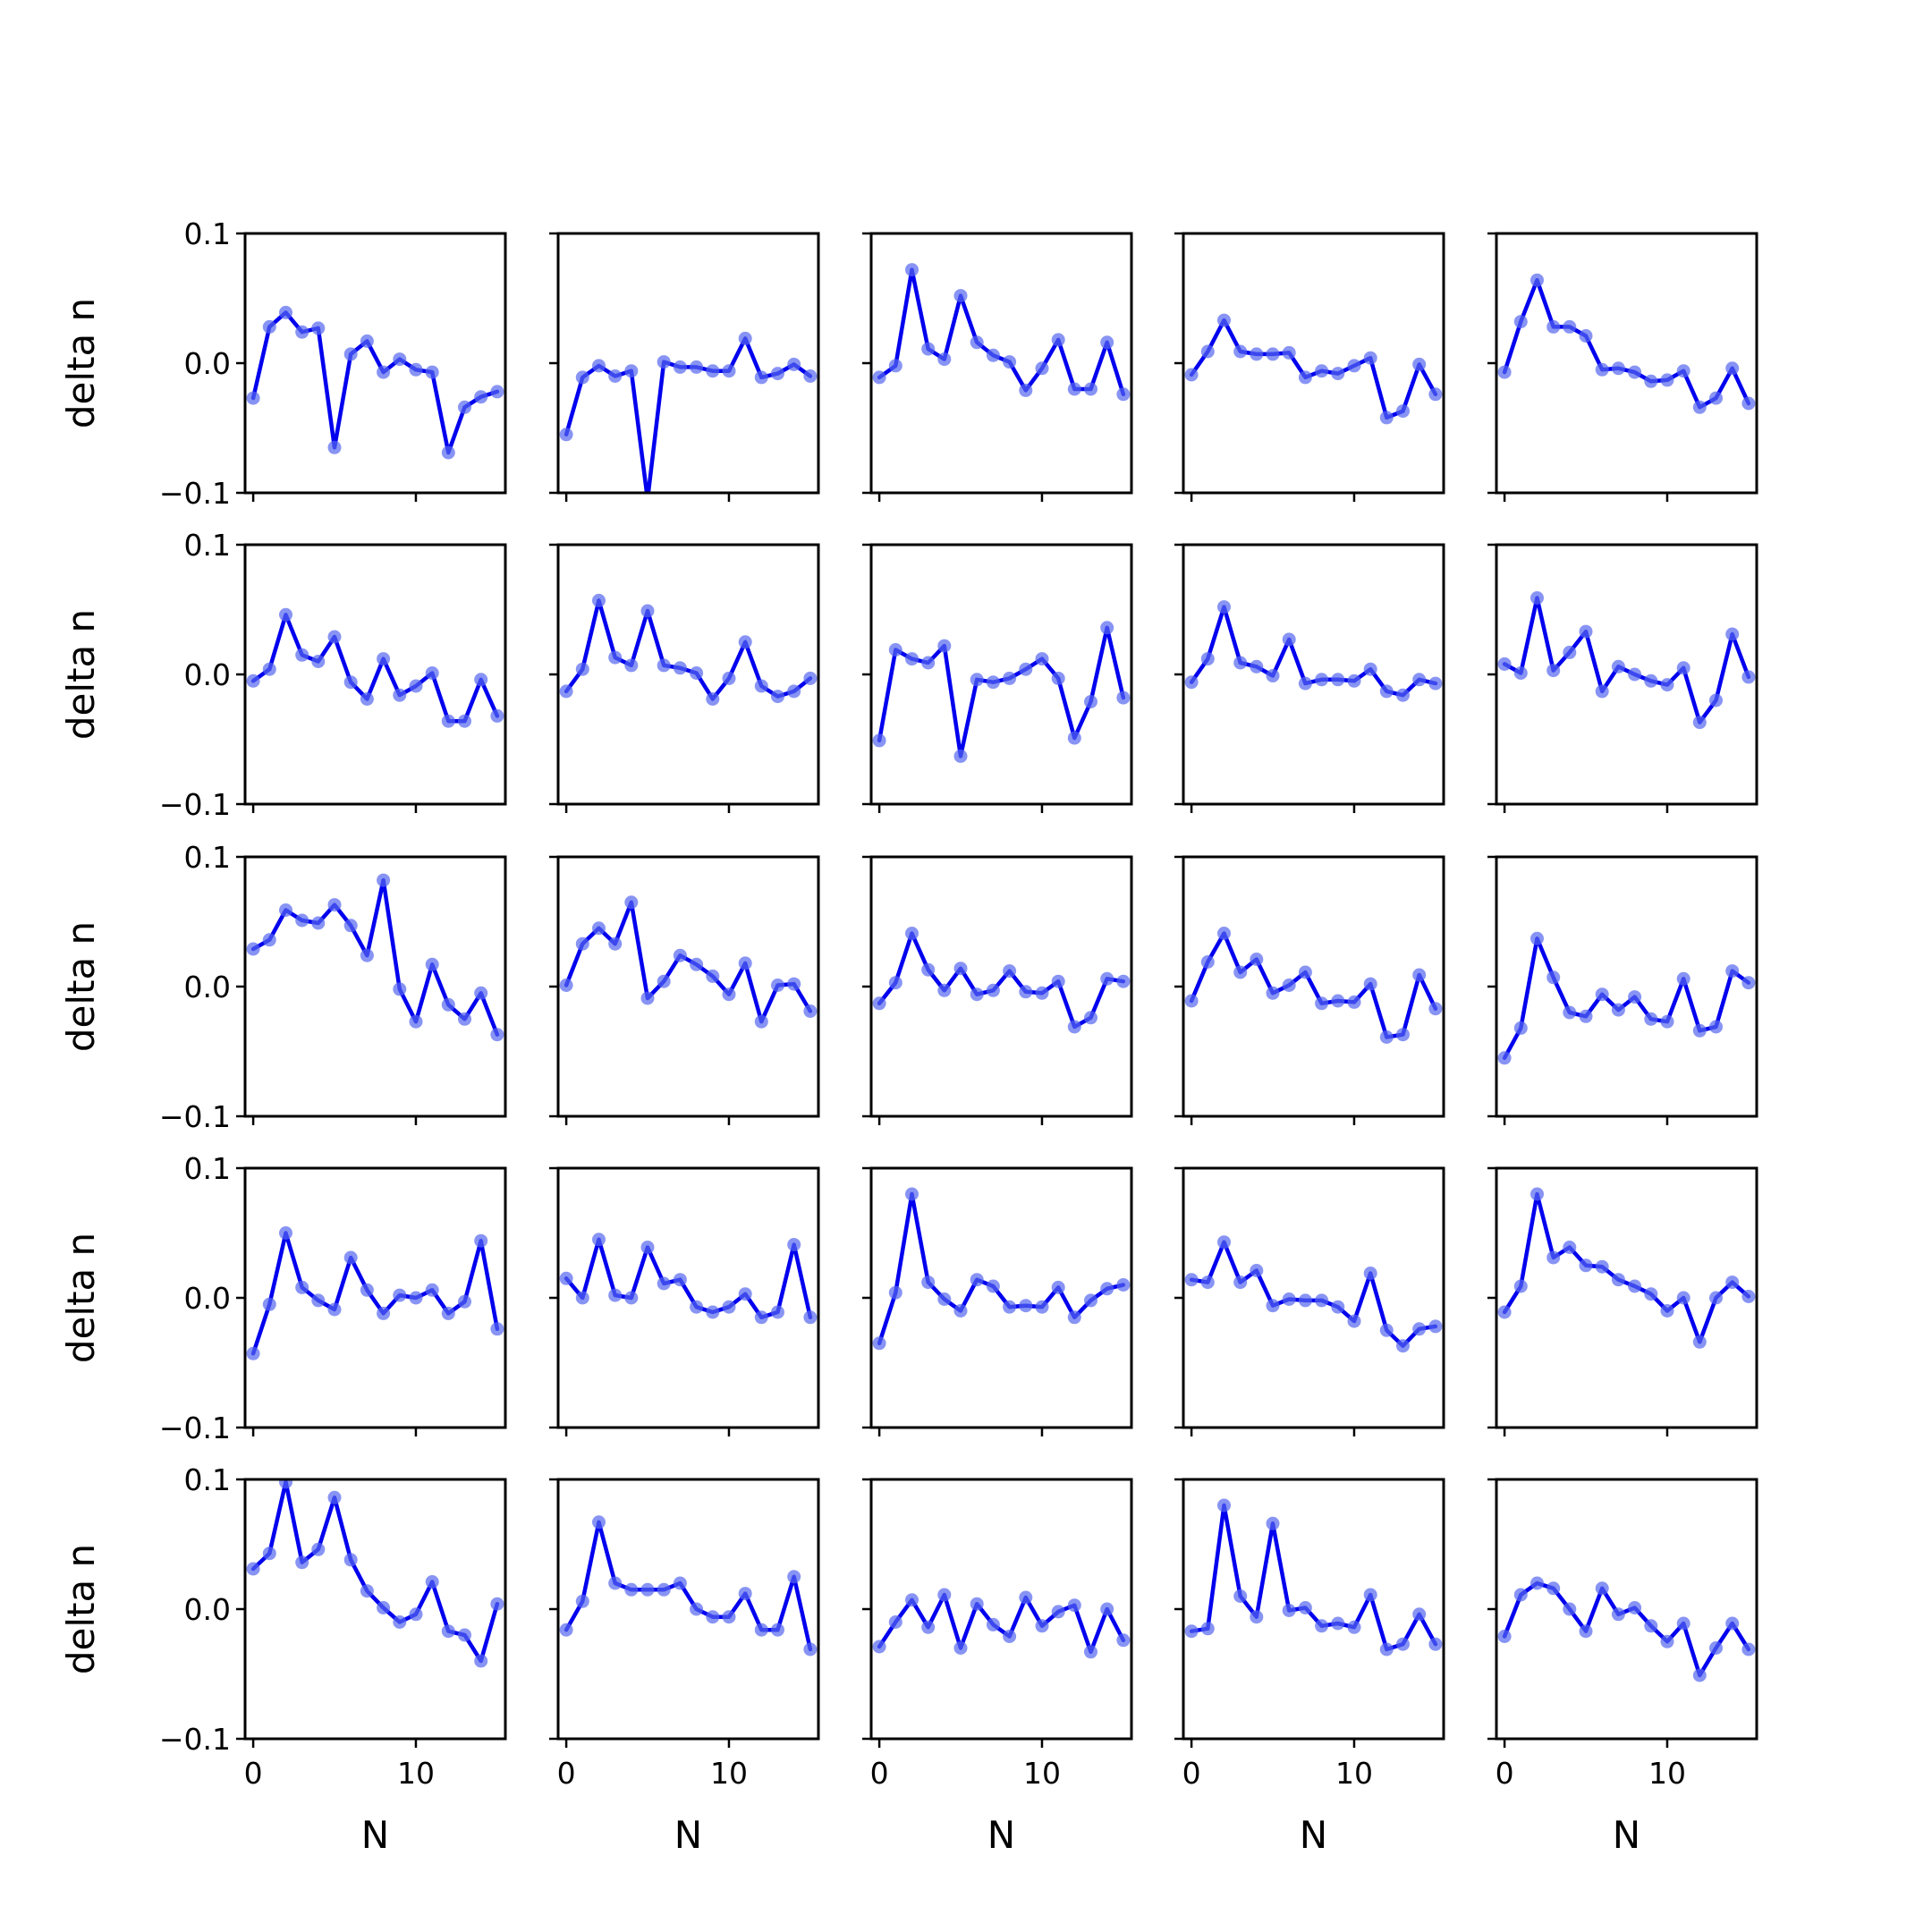 Image resolution: width=1932 pixels, height=1932 pixels. I want to click on subplot-5-1: −0.1 0.0 0.1 0 10 delta n N, so click(283, 1659).